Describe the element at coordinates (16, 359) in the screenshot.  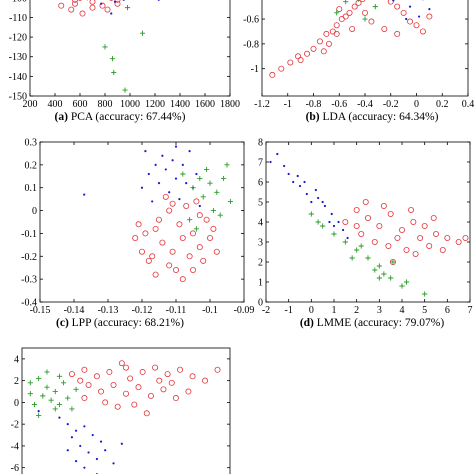
I see `fifth-ytick-label: 4` at that location.